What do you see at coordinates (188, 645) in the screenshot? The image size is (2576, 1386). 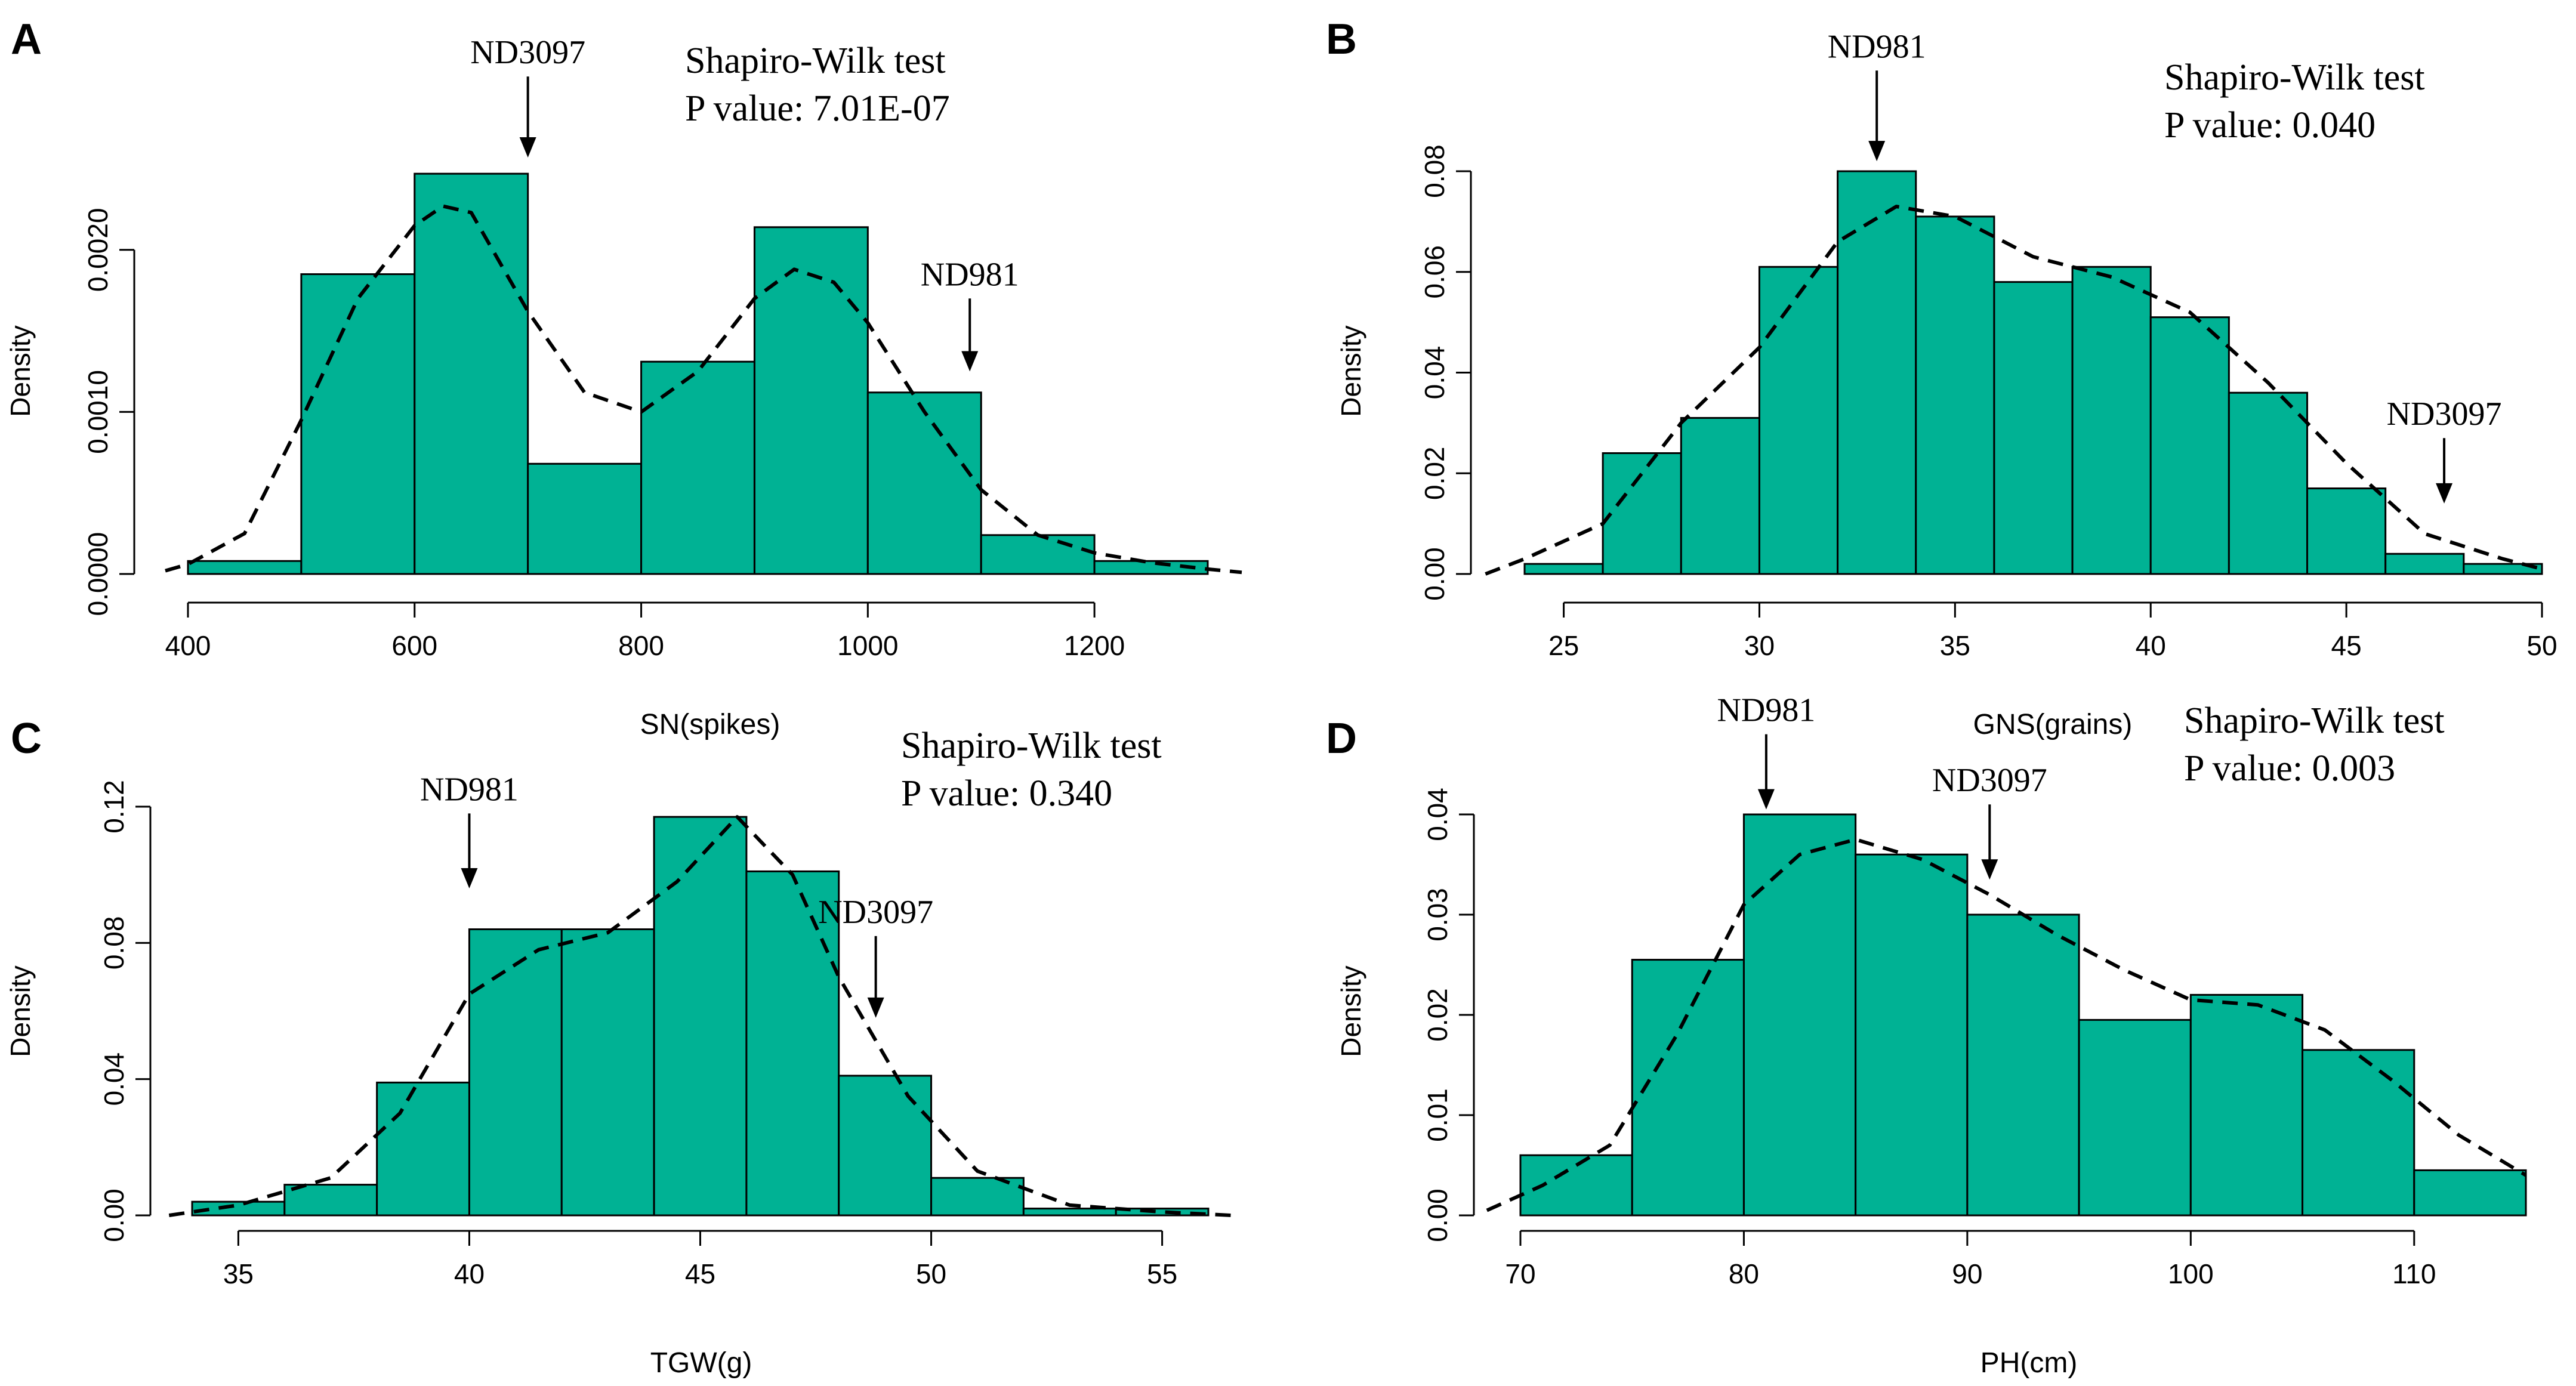 I see `x-tick-label: 400` at bounding box center [188, 645].